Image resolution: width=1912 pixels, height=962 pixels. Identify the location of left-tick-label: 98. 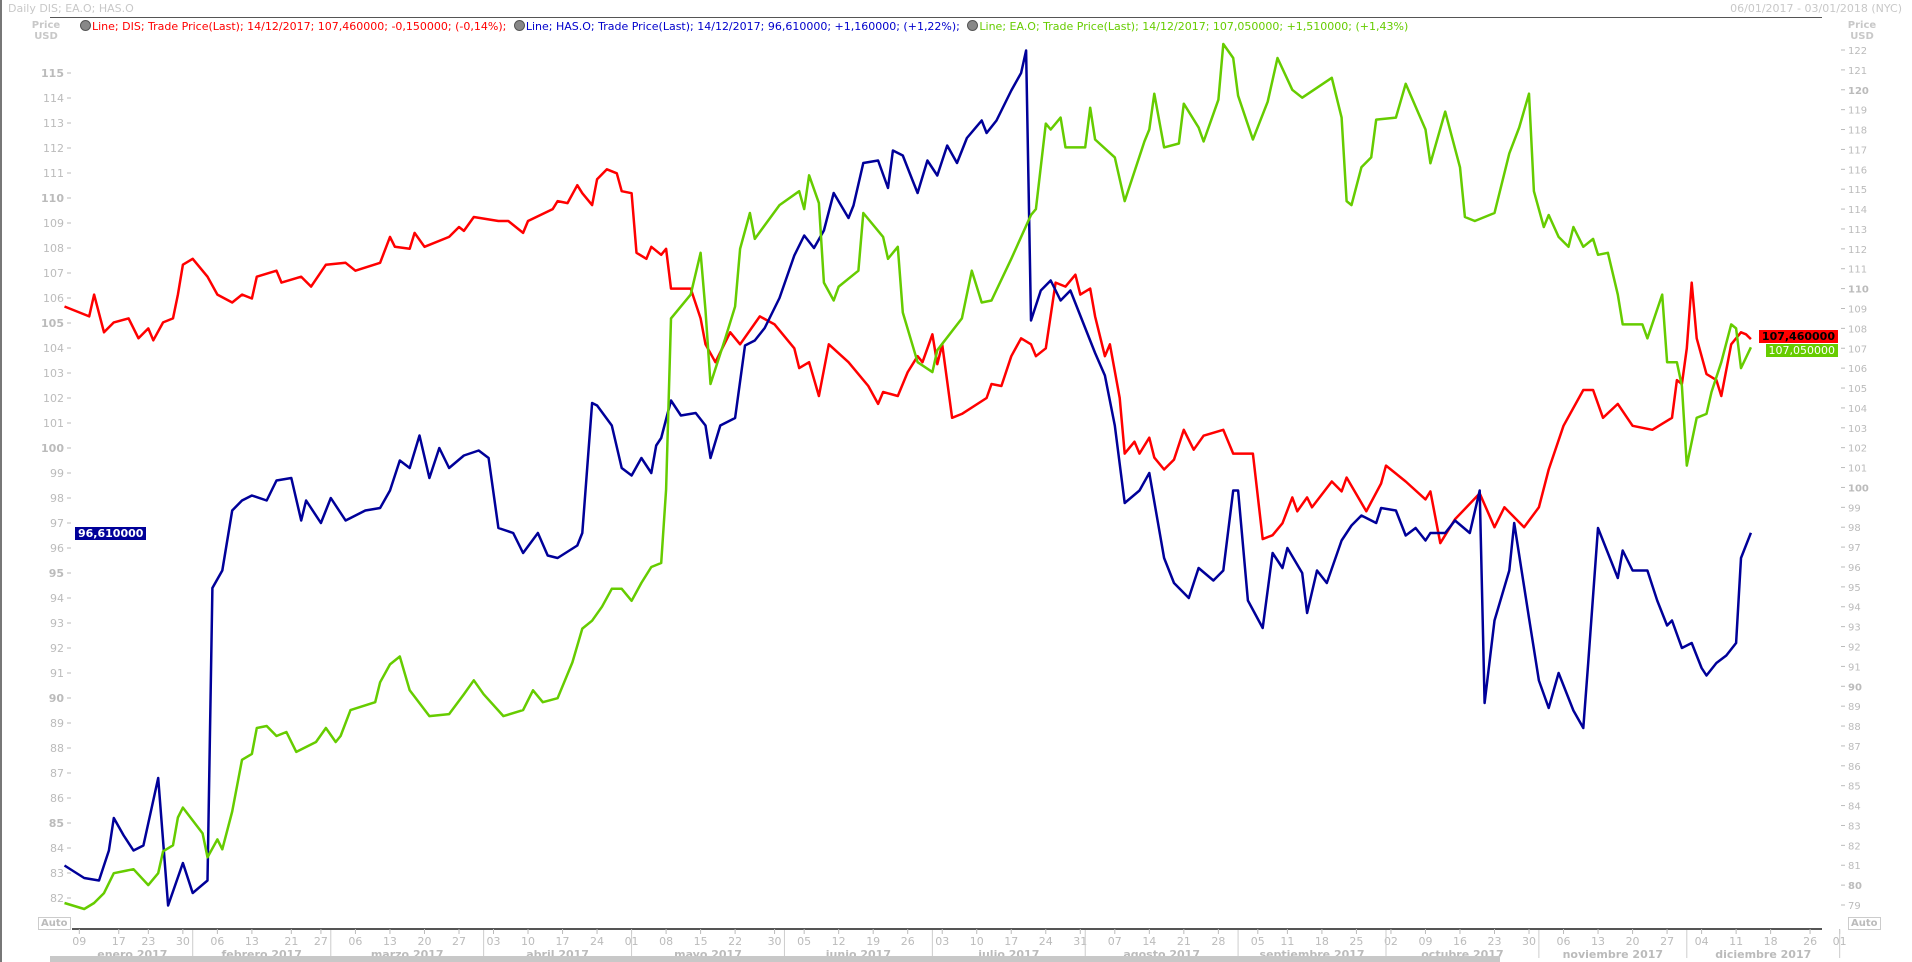
(57, 498).